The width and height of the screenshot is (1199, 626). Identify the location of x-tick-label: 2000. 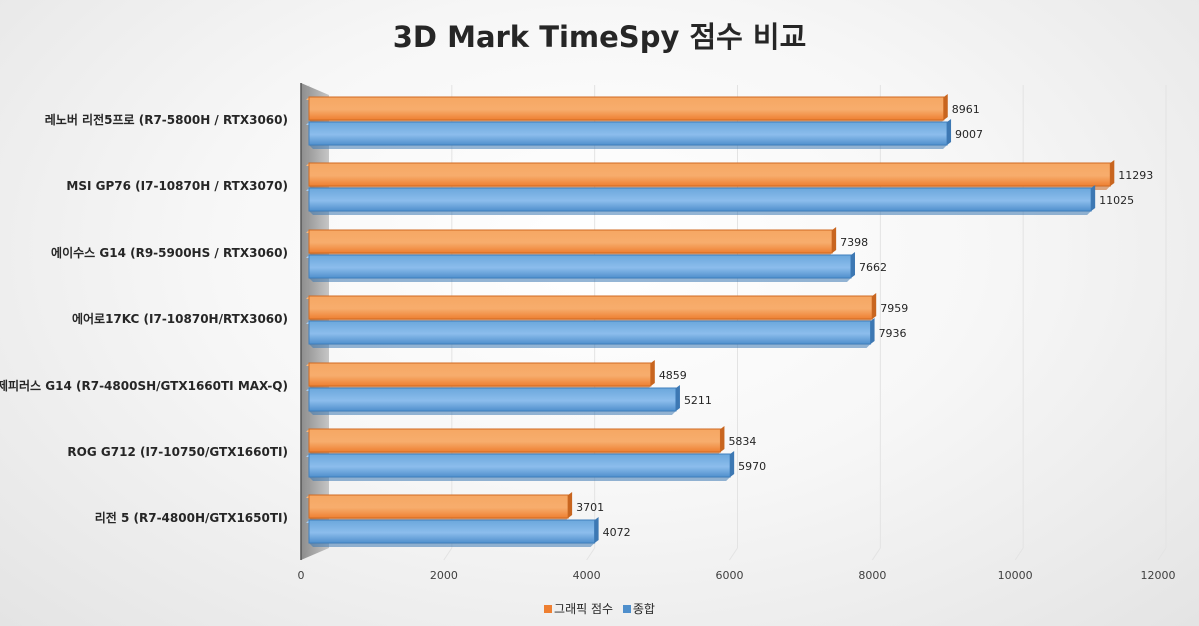
(444, 575).